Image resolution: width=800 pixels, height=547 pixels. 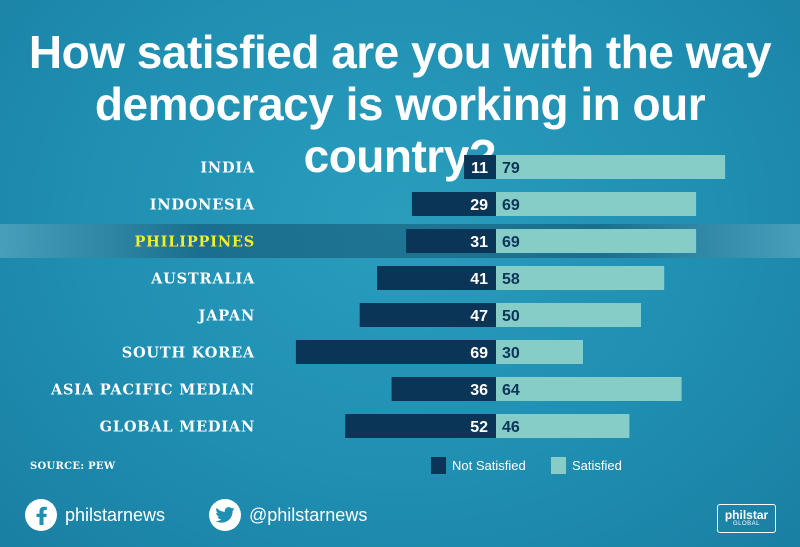 What do you see at coordinates (152, 390) in the screenshot?
I see `category-label-asia-pacific-median: ASIA PACIFIC MEDIAN` at bounding box center [152, 390].